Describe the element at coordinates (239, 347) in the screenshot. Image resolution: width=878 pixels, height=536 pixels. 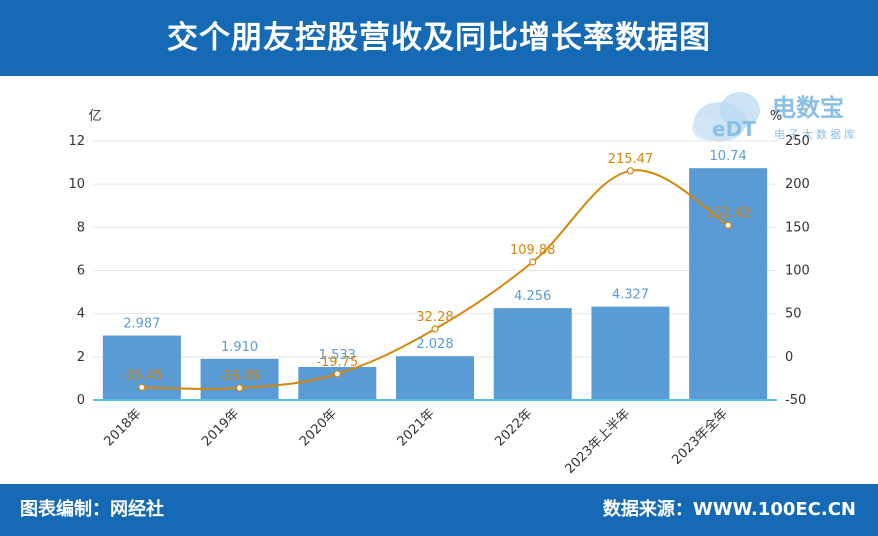
I see `bar-value-label: 1.910` at that location.